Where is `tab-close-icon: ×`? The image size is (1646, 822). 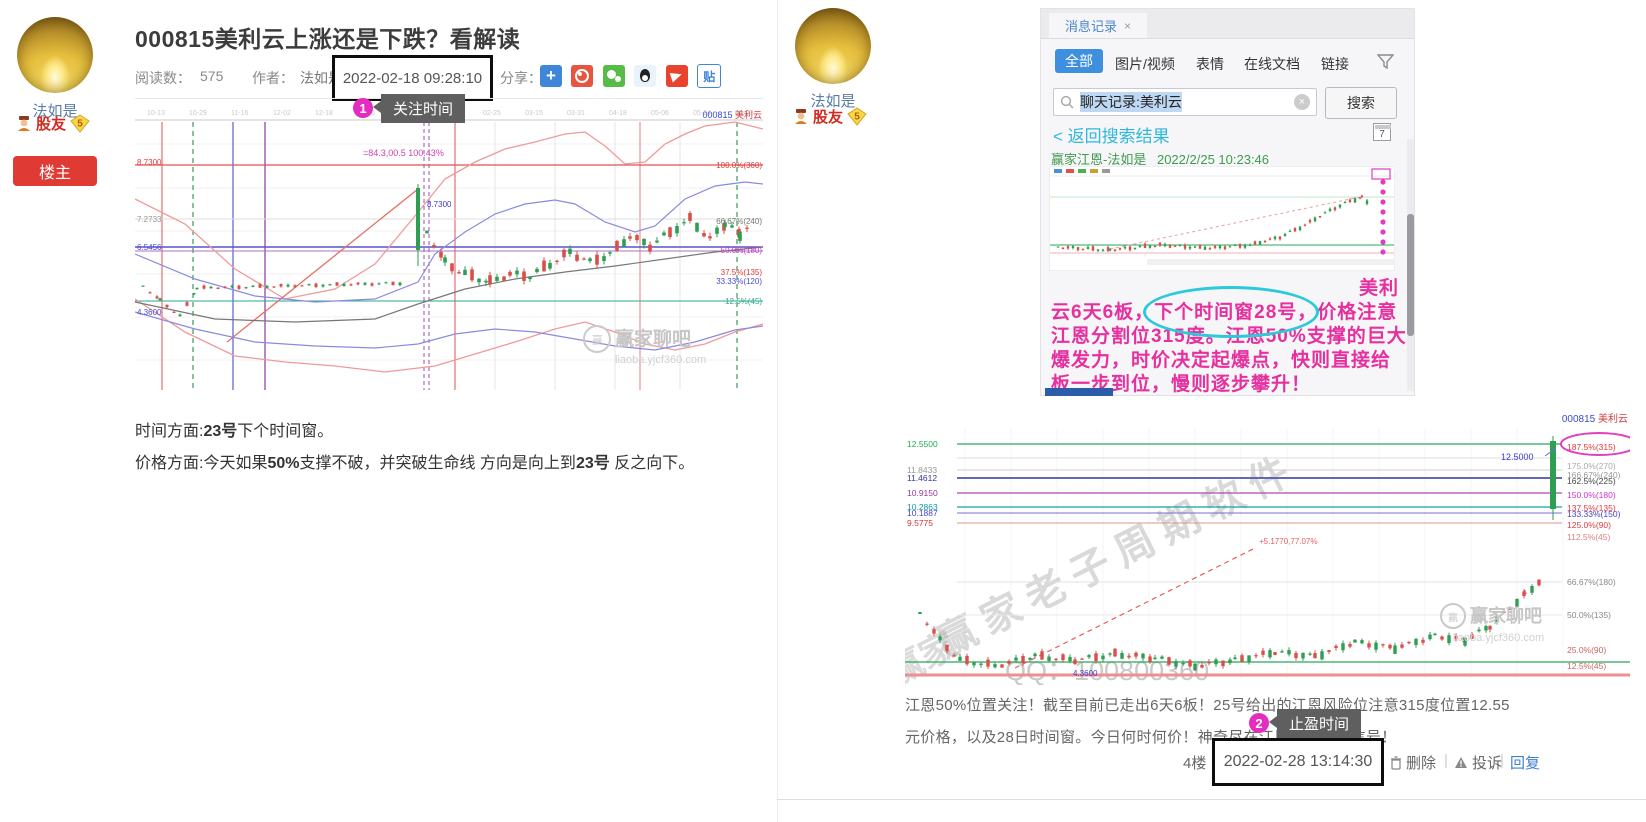 tab-close-icon: × is located at coordinates (1128, 25).